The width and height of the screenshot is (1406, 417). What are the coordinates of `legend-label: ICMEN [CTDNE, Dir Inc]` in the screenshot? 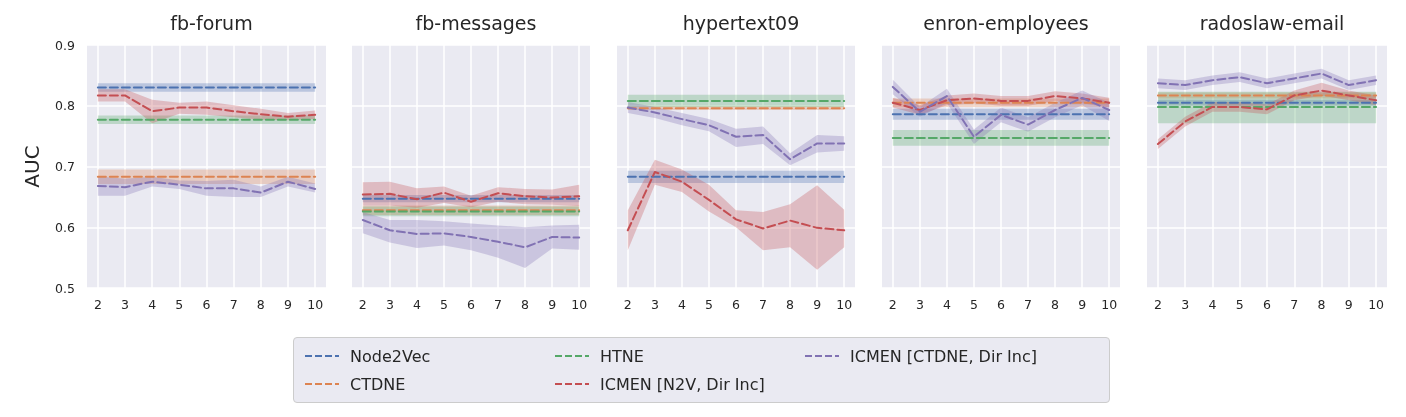 It's located at (943, 356).